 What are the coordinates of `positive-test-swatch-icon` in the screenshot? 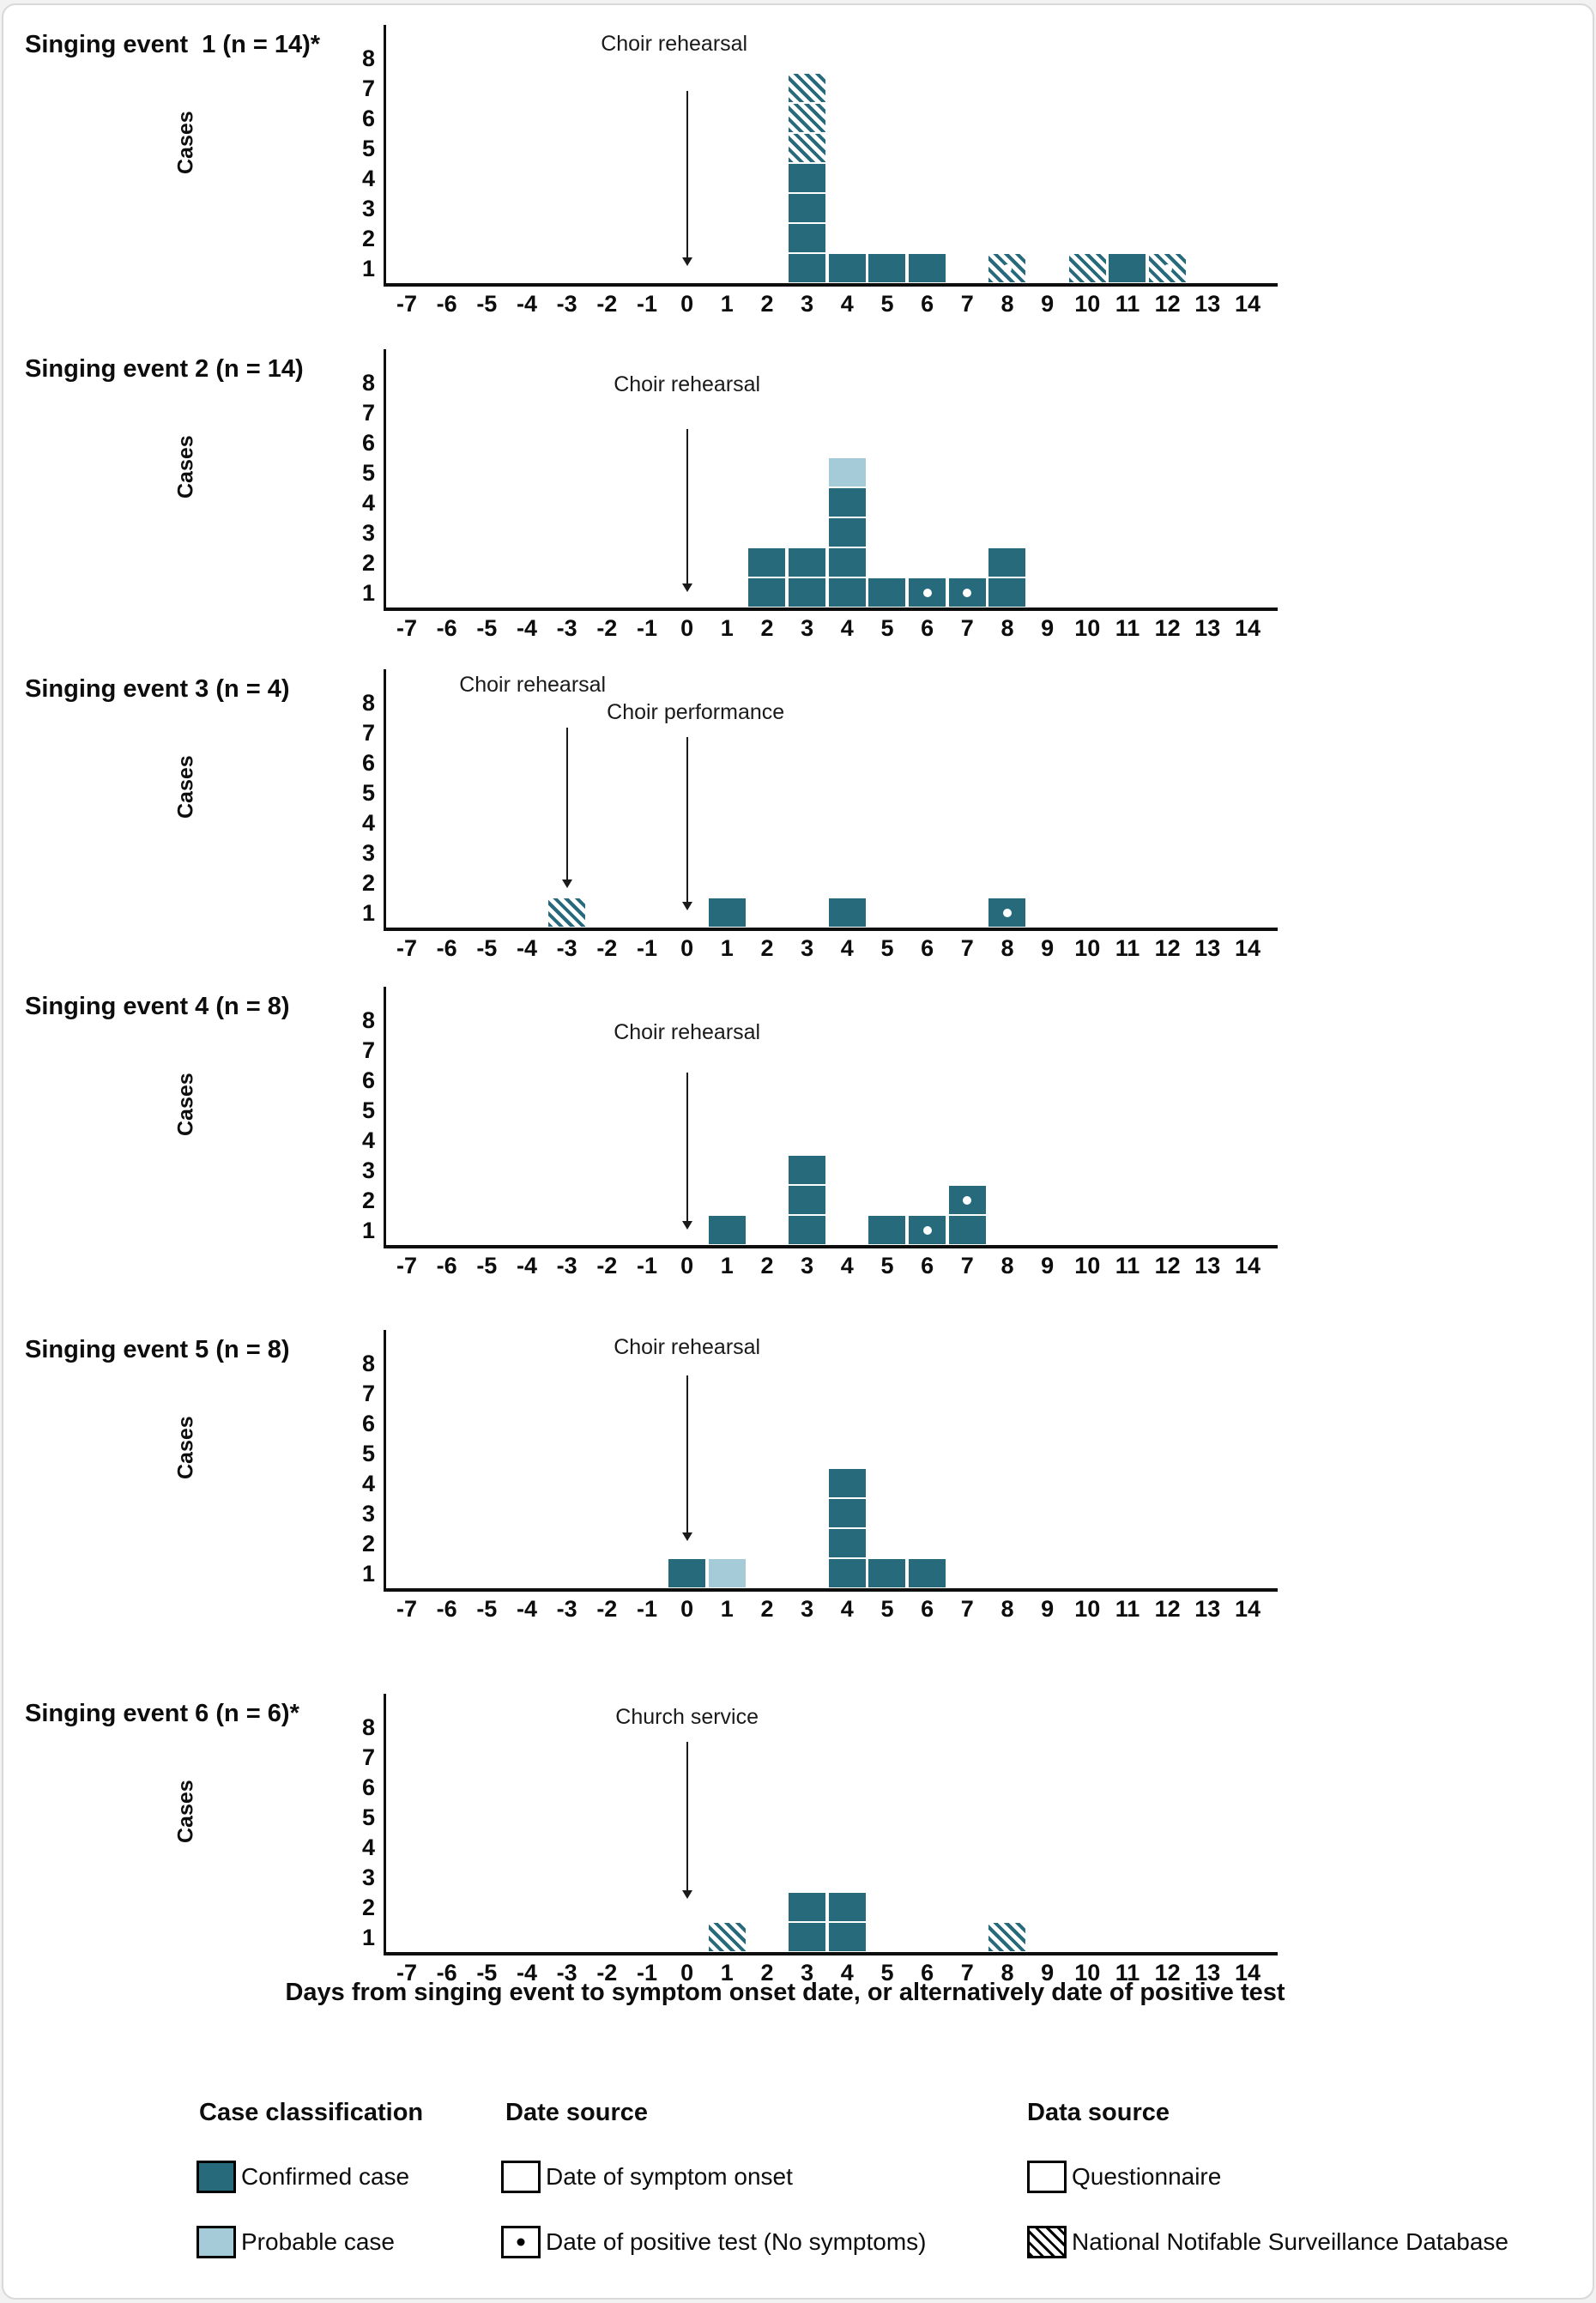 It's located at (521, 2242).